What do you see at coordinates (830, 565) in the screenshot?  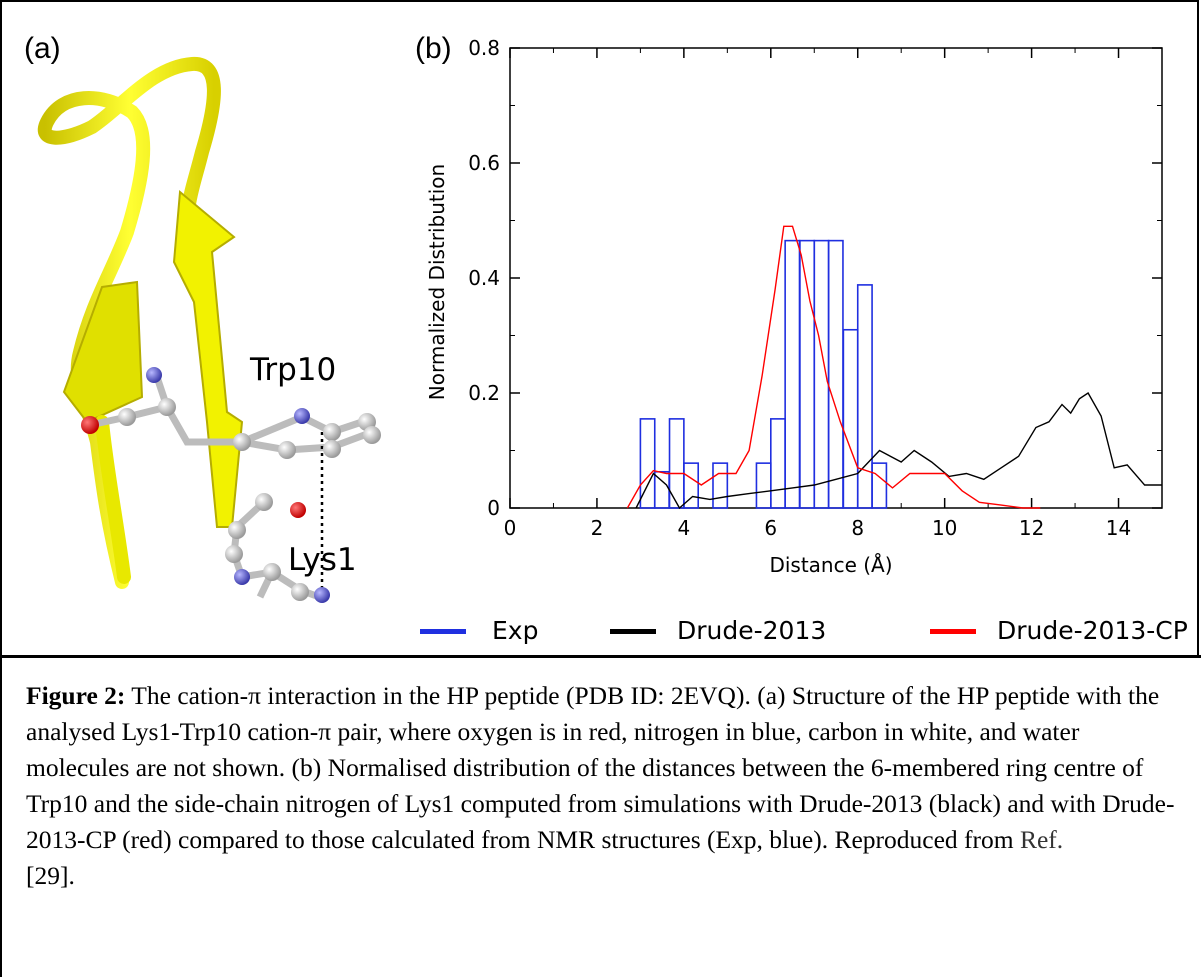 I see `x-axis-label: Distance (Å)` at bounding box center [830, 565].